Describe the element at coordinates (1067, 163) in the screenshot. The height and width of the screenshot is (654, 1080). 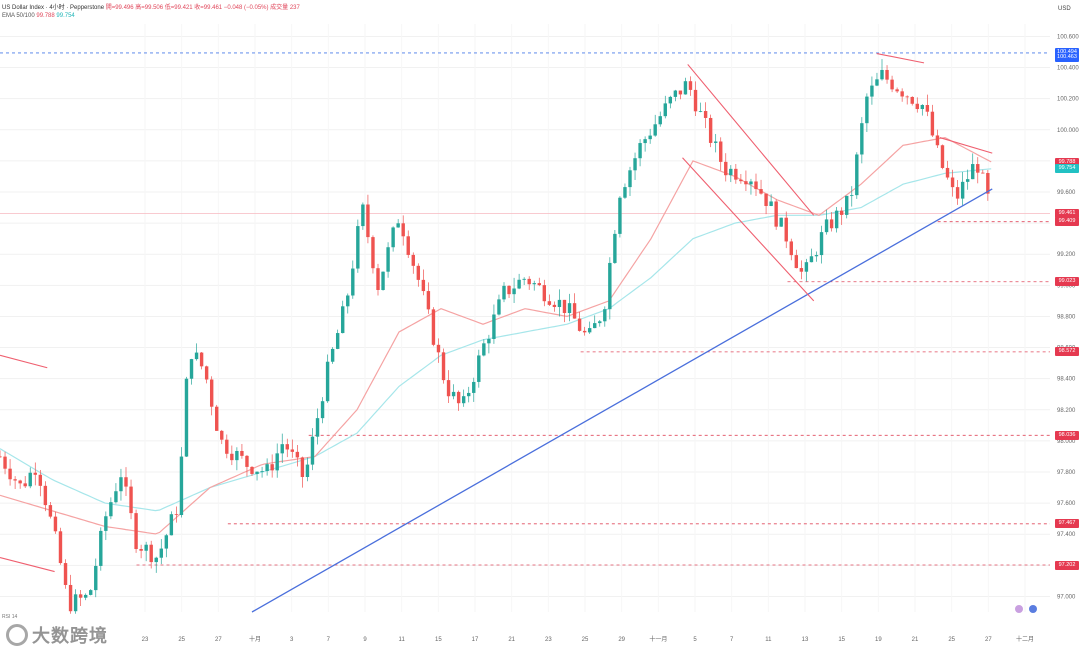
I see `price-badge: 99.788` at that location.